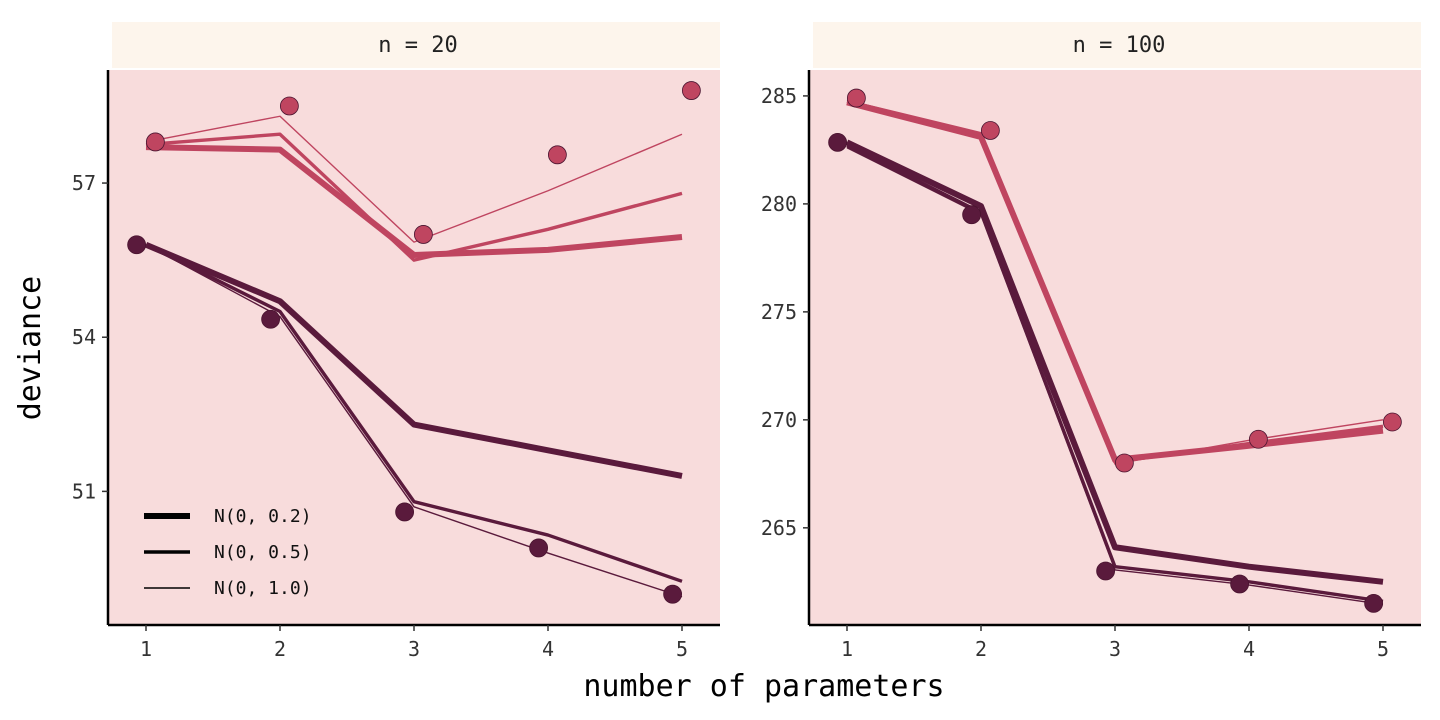 This screenshot has width=1440, height=720. I want to click on legend-label: N(0, 0.2), so click(263, 516).